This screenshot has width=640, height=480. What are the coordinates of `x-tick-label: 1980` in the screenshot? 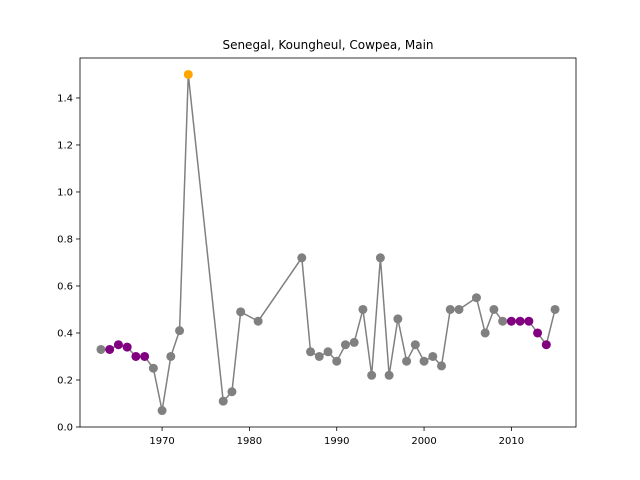 It's located at (249, 441).